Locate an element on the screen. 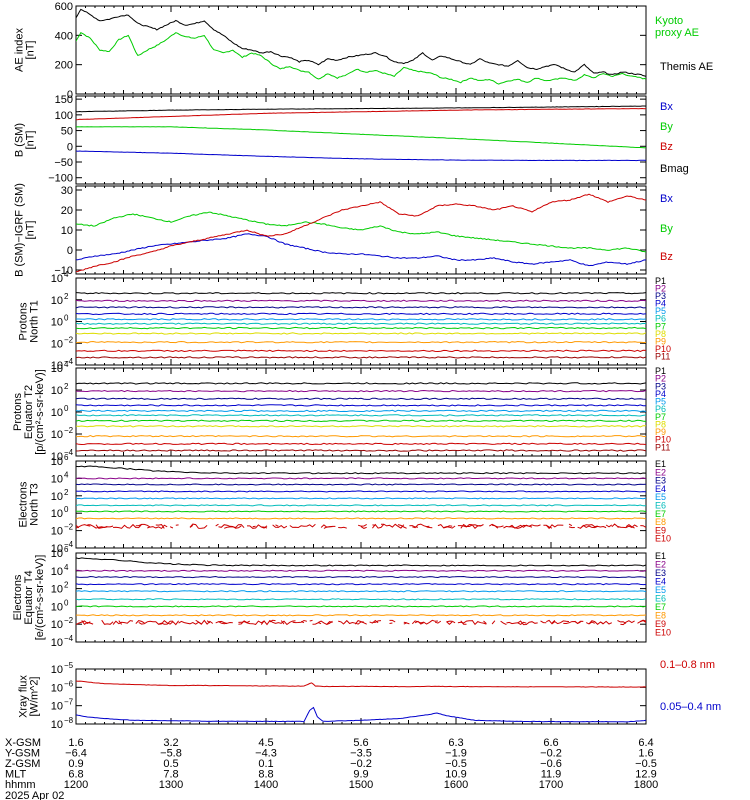  series-line-e5 is located at coordinates (361, 498).